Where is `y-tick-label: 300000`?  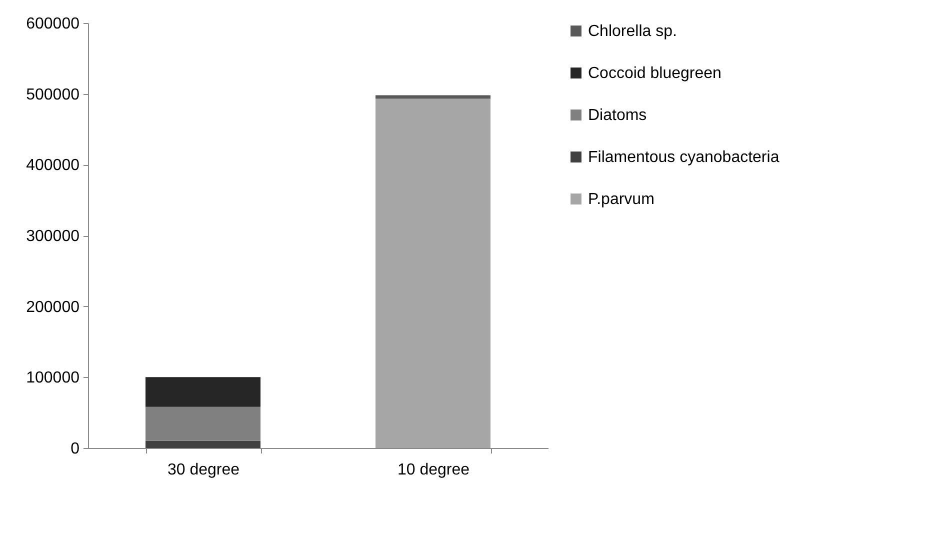 y-tick-label: 300000 is located at coordinates (53, 236).